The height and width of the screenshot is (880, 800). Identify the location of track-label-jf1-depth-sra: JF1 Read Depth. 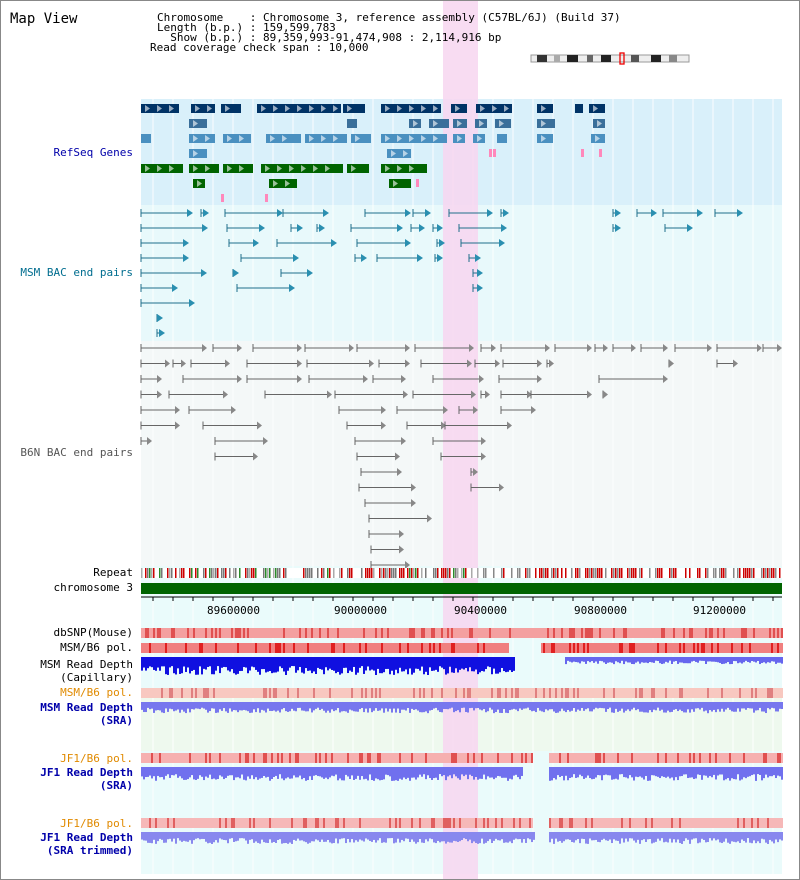
(86, 772).